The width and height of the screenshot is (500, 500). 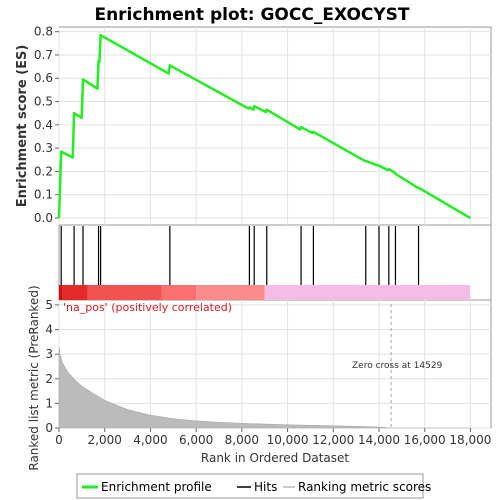 What do you see at coordinates (43, 195) in the screenshot?
I see `es-tick-label: 0.1` at bounding box center [43, 195].